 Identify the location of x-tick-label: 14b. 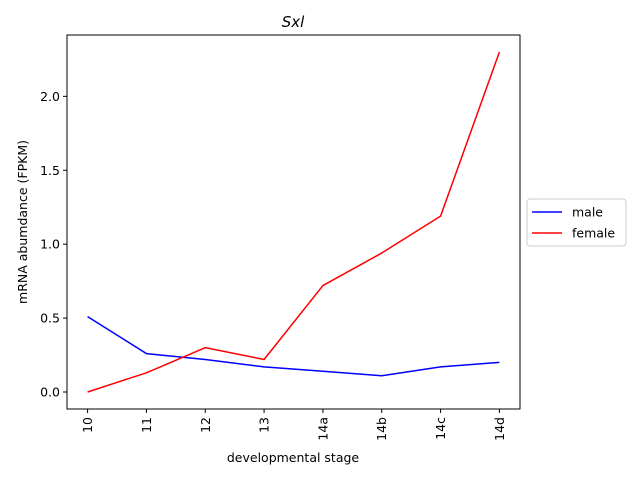
(381, 429).